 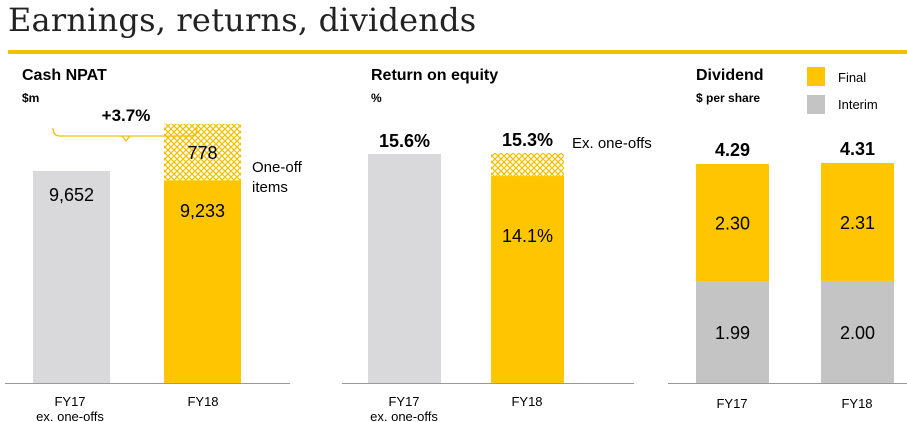 I want to click on roe-unit: %, so click(x=376, y=98).